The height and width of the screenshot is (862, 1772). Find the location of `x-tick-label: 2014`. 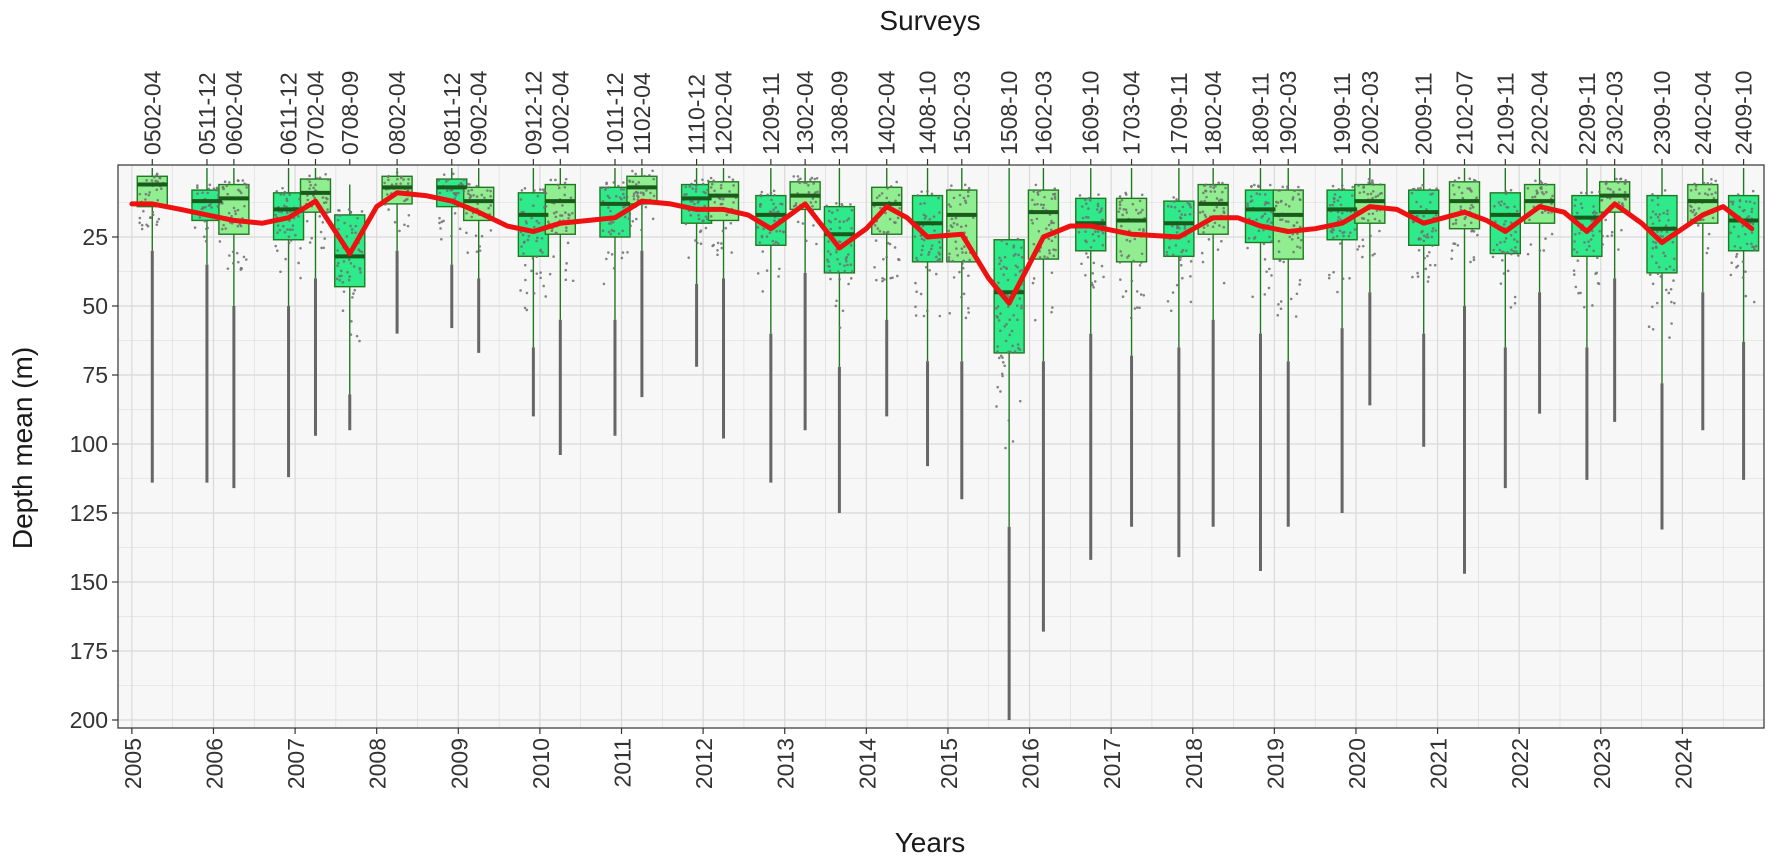

x-tick-label: 2014 is located at coordinates (867, 763).